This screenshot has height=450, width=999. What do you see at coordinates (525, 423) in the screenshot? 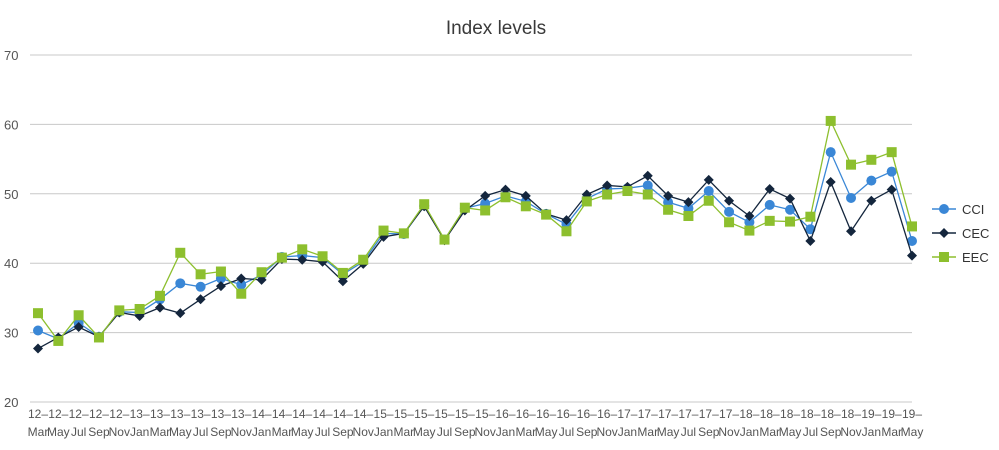
I see `x-tick-label: 16– Mar` at bounding box center [525, 423].